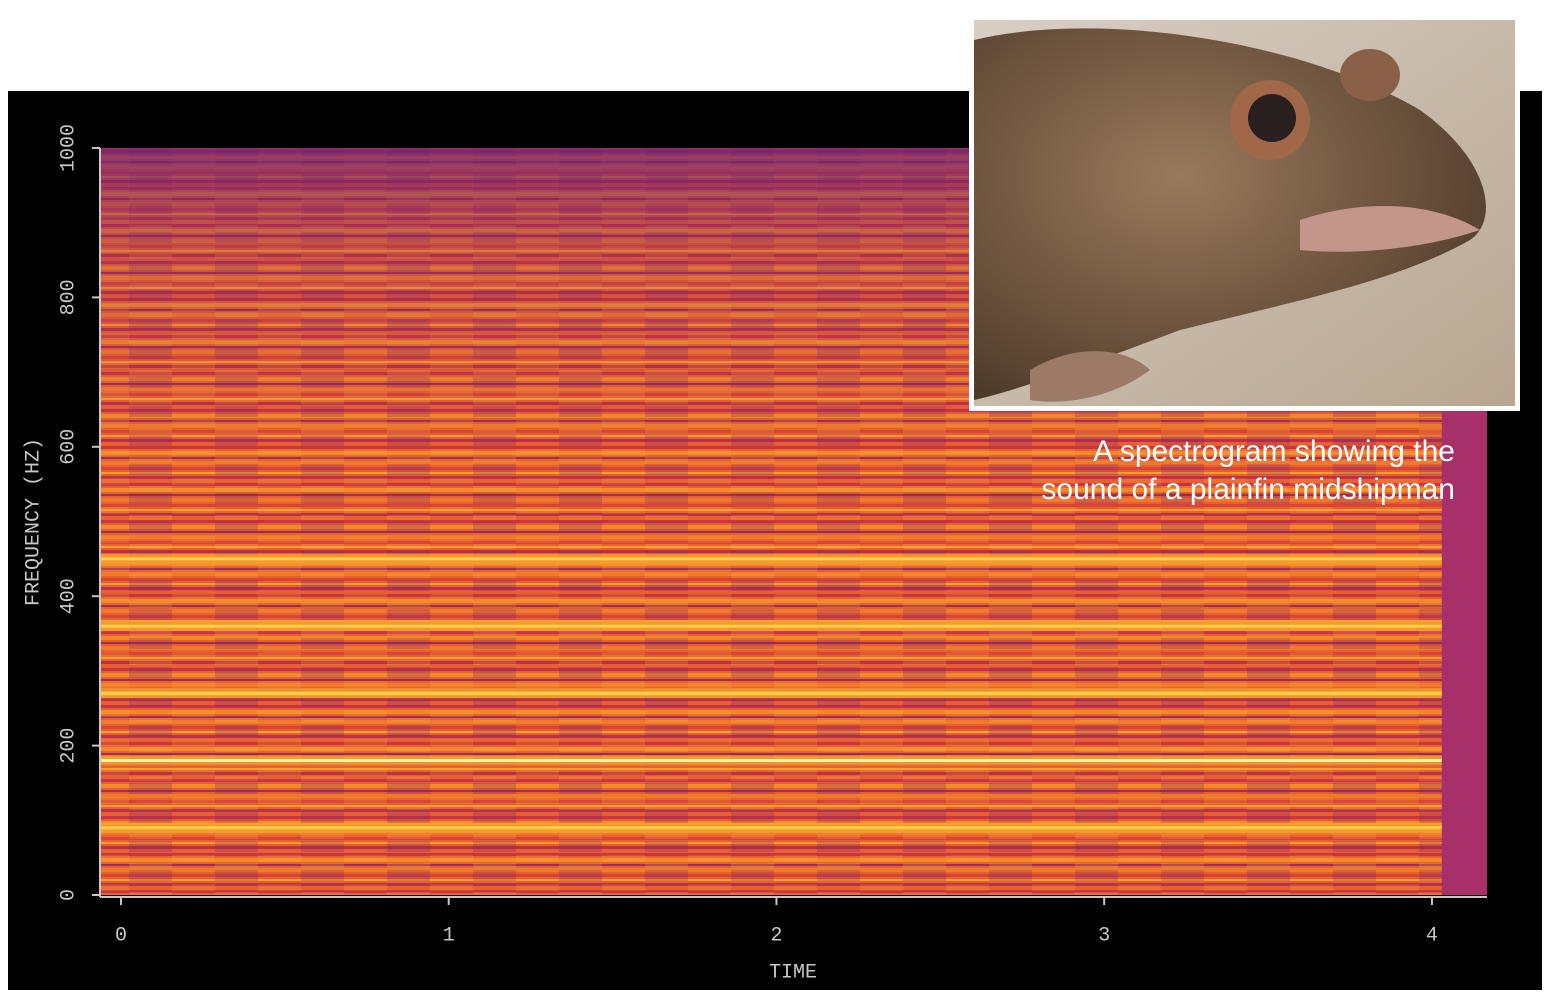 This screenshot has height=999, width=1552. What do you see at coordinates (68, 895) in the screenshot?
I see `y-tick-label: 0` at bounding box center [68, 895].